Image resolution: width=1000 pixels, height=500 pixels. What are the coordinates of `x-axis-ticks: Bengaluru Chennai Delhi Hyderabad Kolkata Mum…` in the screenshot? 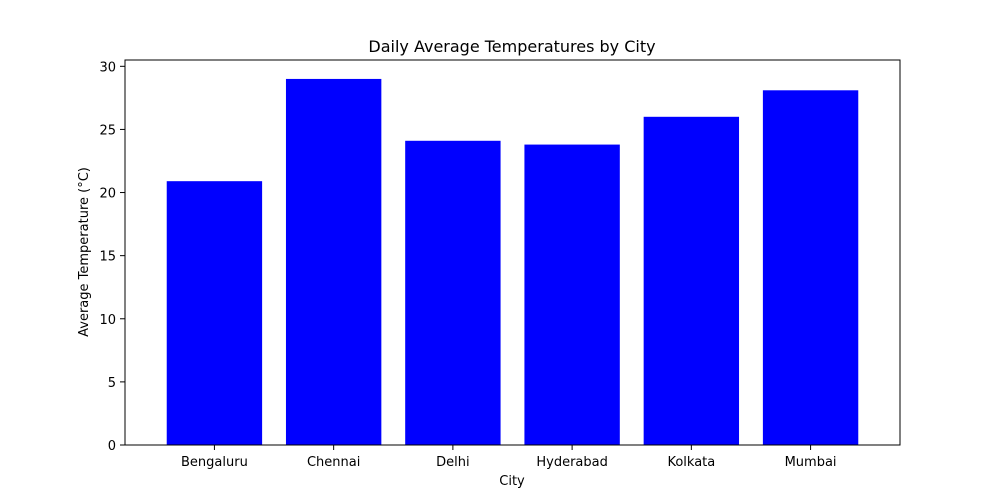 It's located at (509, 457).